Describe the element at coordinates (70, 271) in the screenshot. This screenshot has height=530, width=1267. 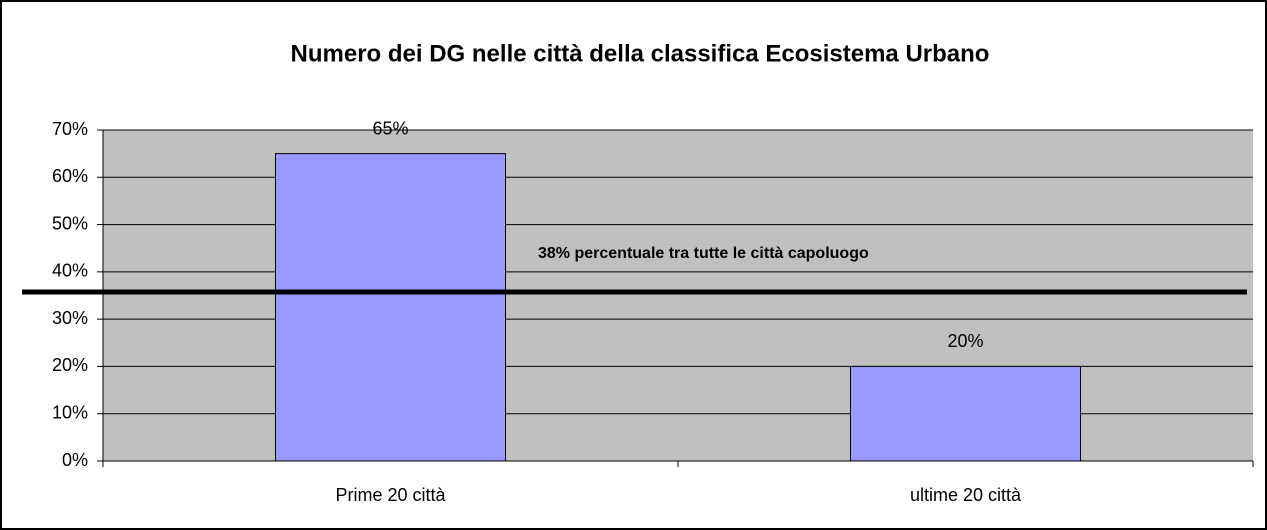
I see `y-tick-label: 40%` at that location.